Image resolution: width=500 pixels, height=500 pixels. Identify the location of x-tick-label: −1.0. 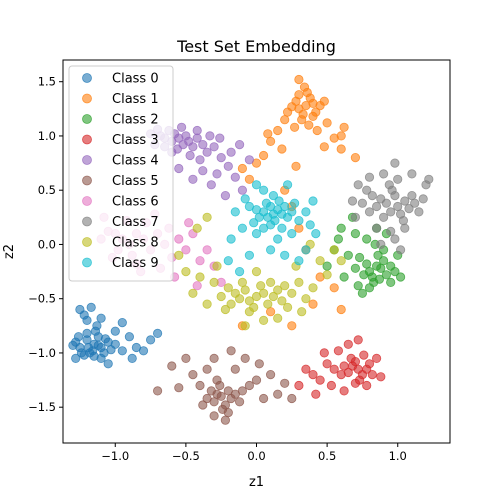
(115, 456).